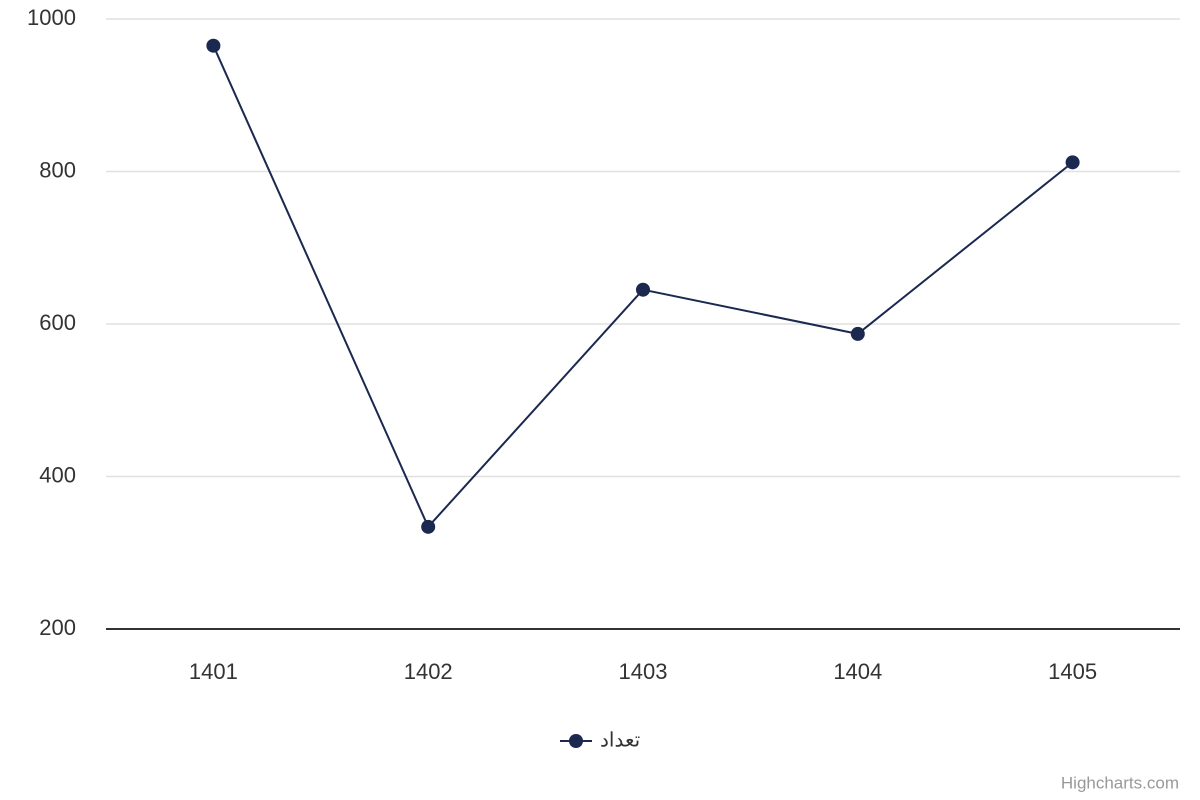 The height and width of the screenshot is (800, 1200). Describe the element at coordinates (57, 474) in the screenshot. I see `y-tick-label: 400` at that location.